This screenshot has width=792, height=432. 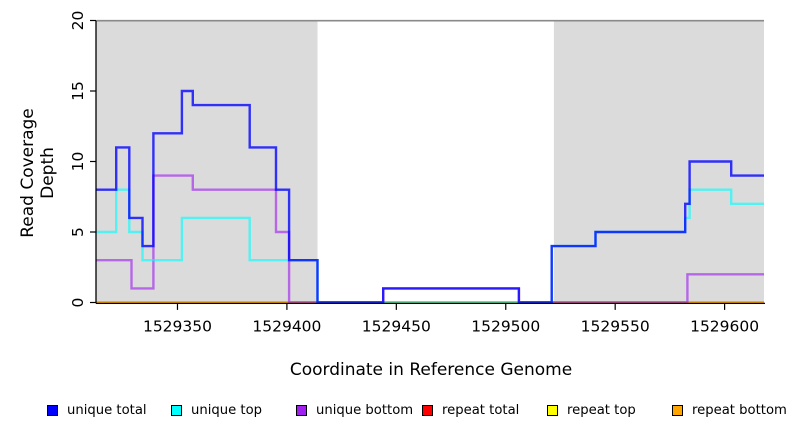 I want to click on y-tick-label: 10, so click(x=78, y=162).